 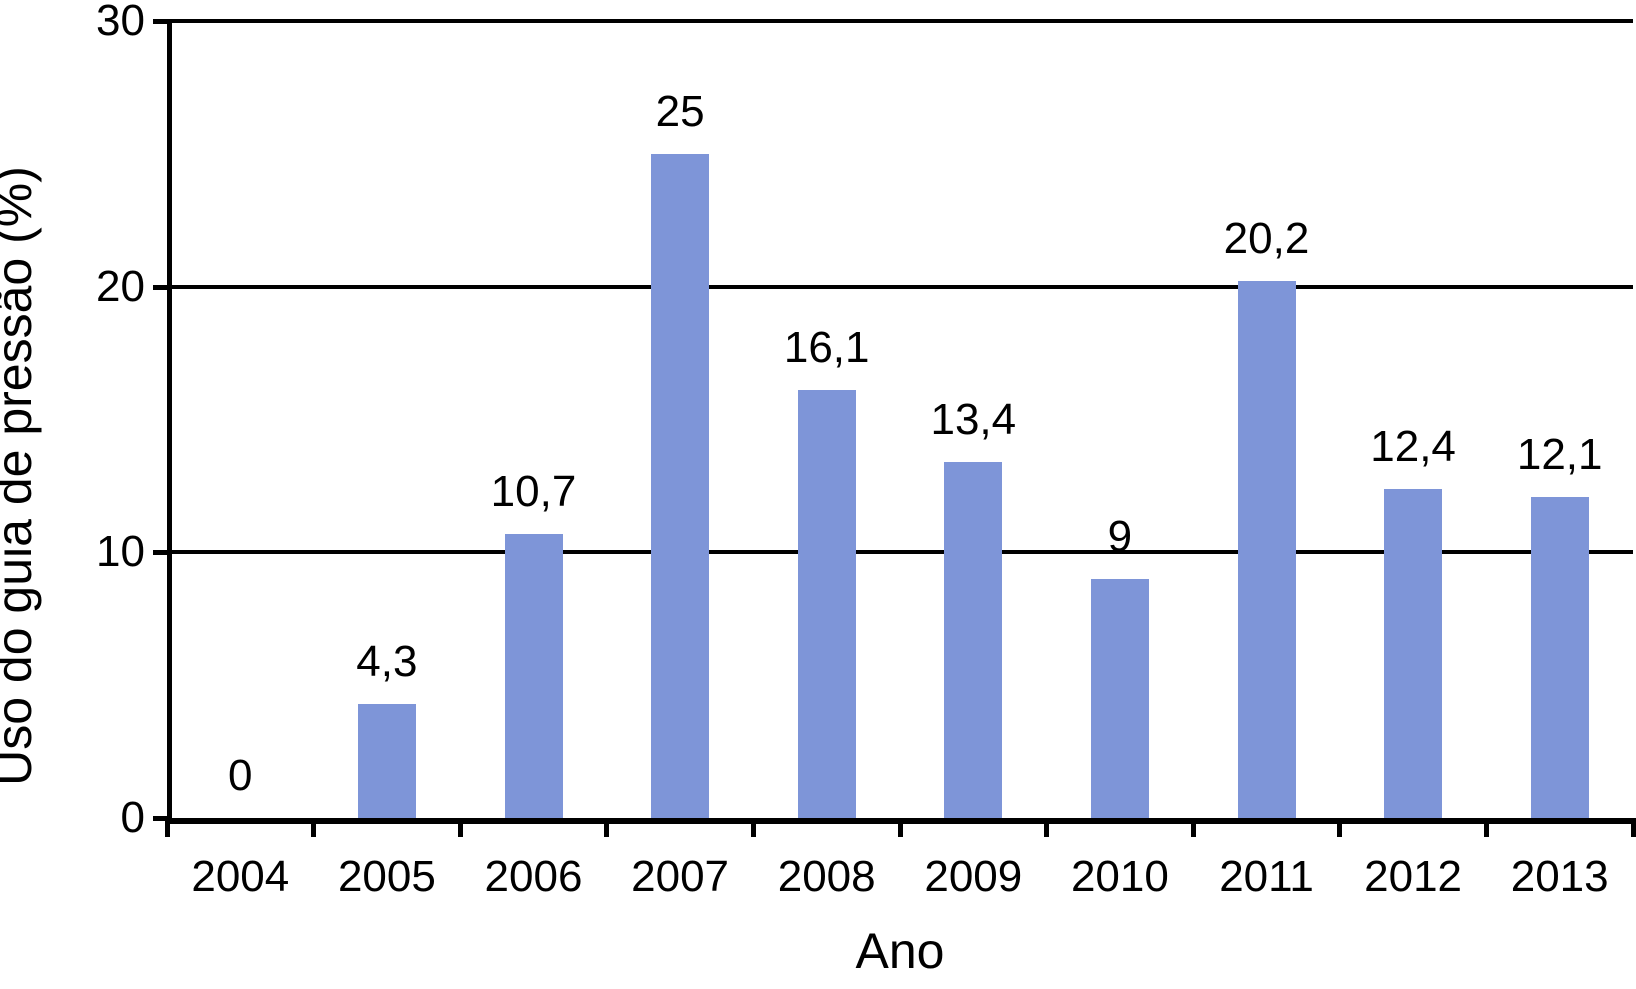 What do you see at coordinates (826, 348) in the screenshot?
I see `bar-value-label-2008: 16,1` at bounding box center [826, 348].